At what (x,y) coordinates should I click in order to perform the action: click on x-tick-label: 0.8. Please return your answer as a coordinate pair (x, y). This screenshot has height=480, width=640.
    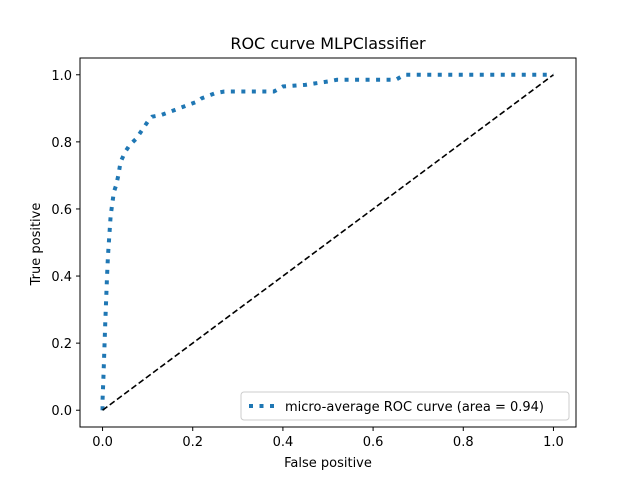
    Looking at the image, I should click on (463, 442).